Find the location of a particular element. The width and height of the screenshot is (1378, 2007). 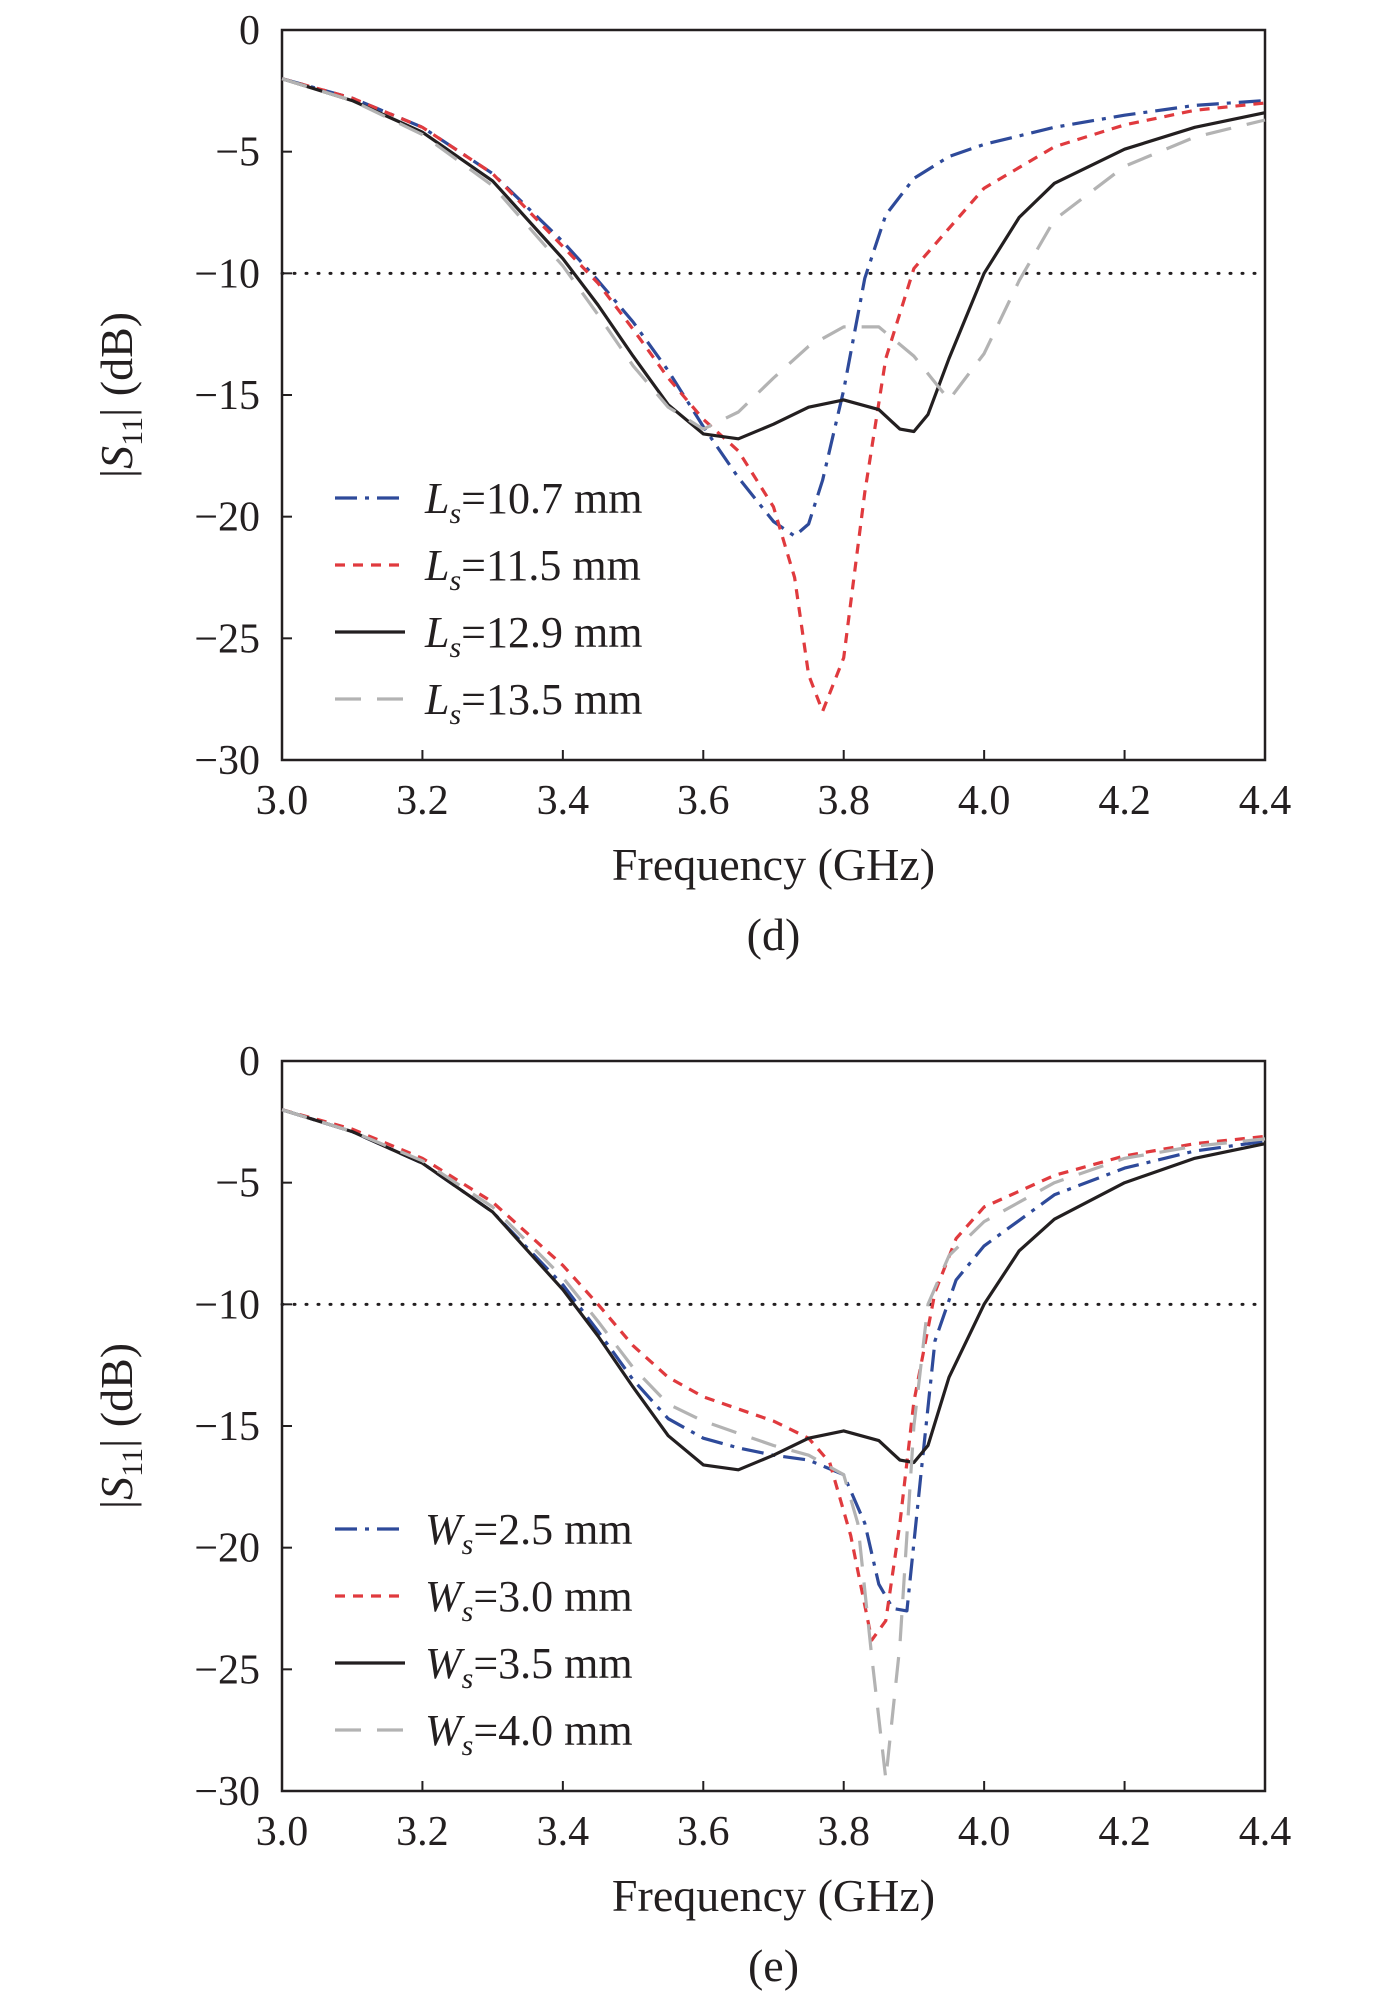

legend-entry-1: Ws=2.5 mm is located at coordinates (529, 1533).